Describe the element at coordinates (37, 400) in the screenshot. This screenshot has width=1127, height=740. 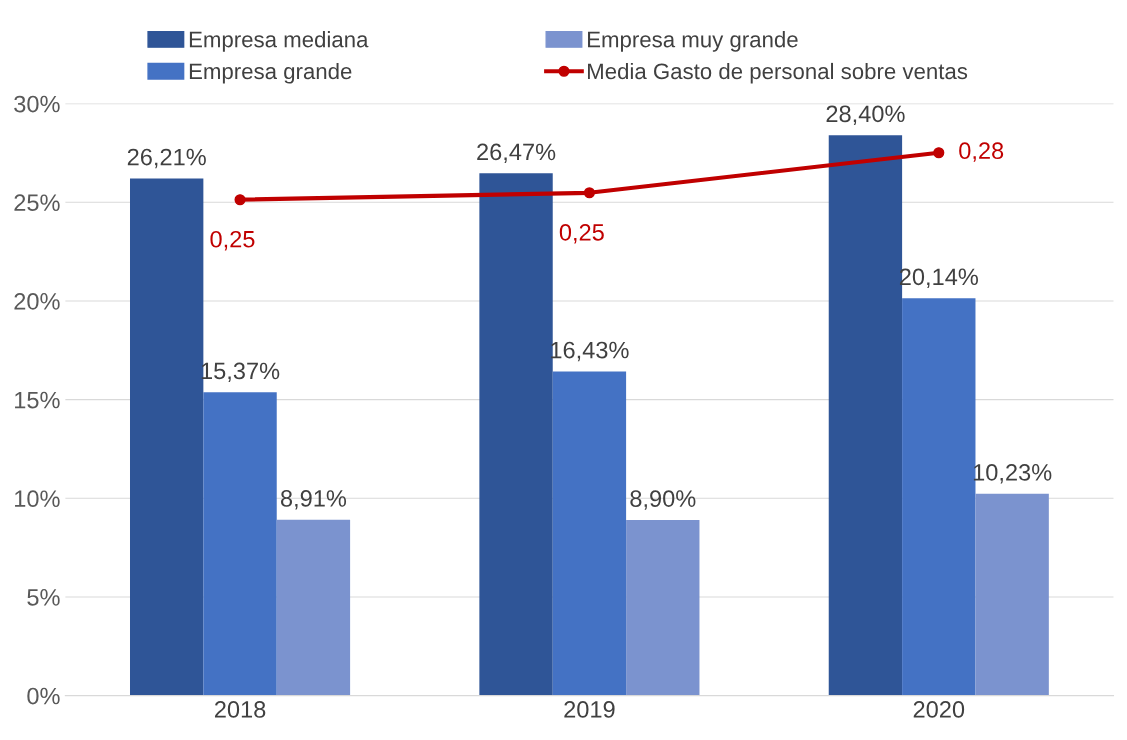
I see `y-tick-label: 15%` at that location.